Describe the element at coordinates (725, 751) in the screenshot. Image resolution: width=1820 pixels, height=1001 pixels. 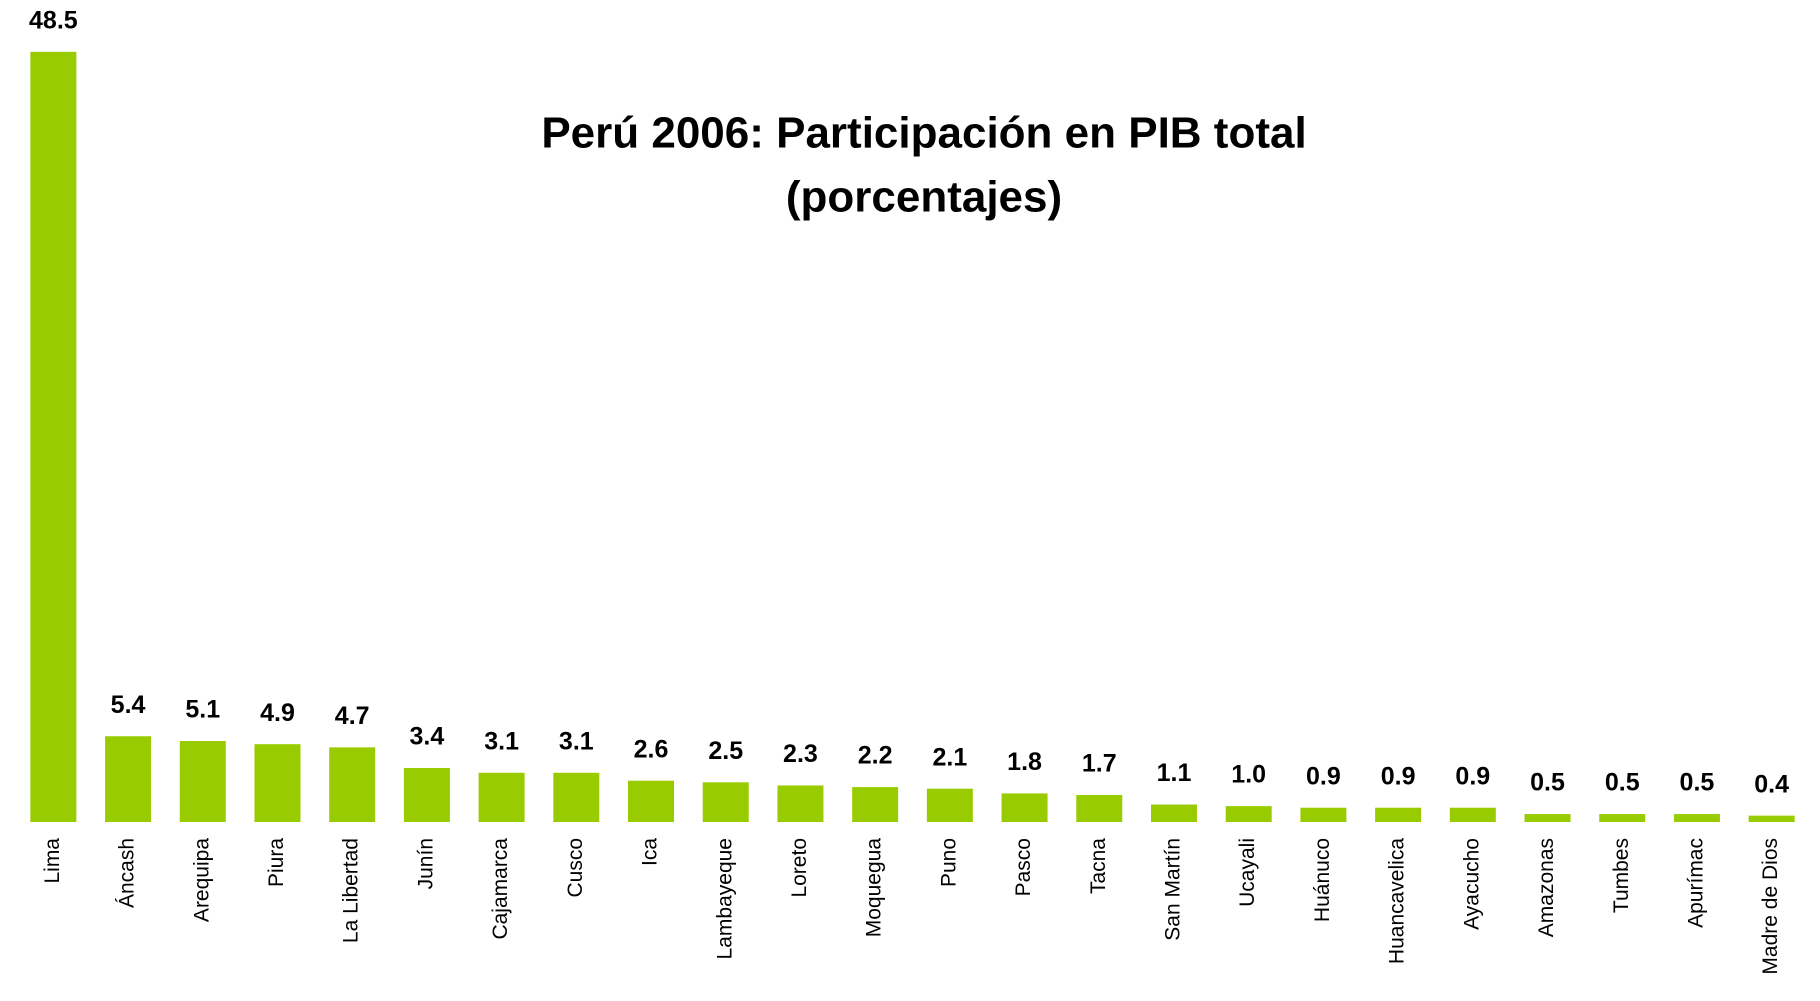
I see `value-label: 2.5` at that location.